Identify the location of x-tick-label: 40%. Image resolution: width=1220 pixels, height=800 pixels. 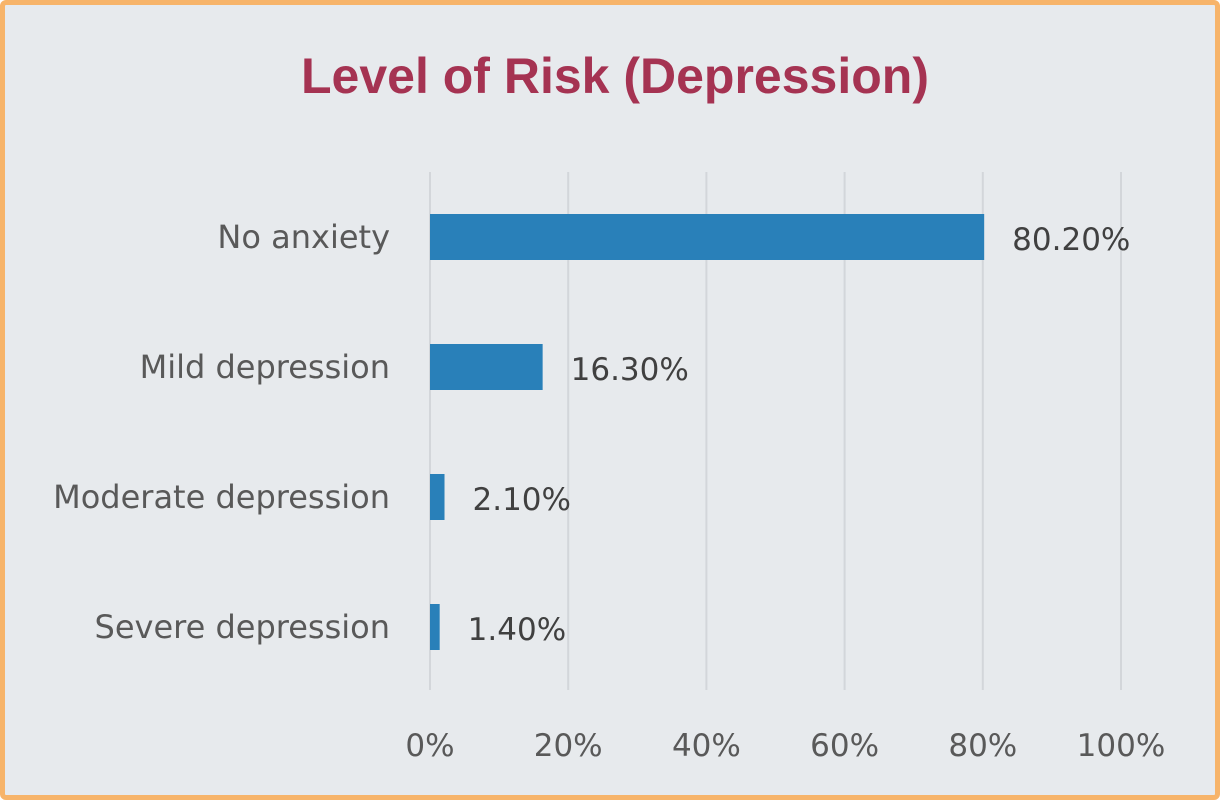
(706, 746).